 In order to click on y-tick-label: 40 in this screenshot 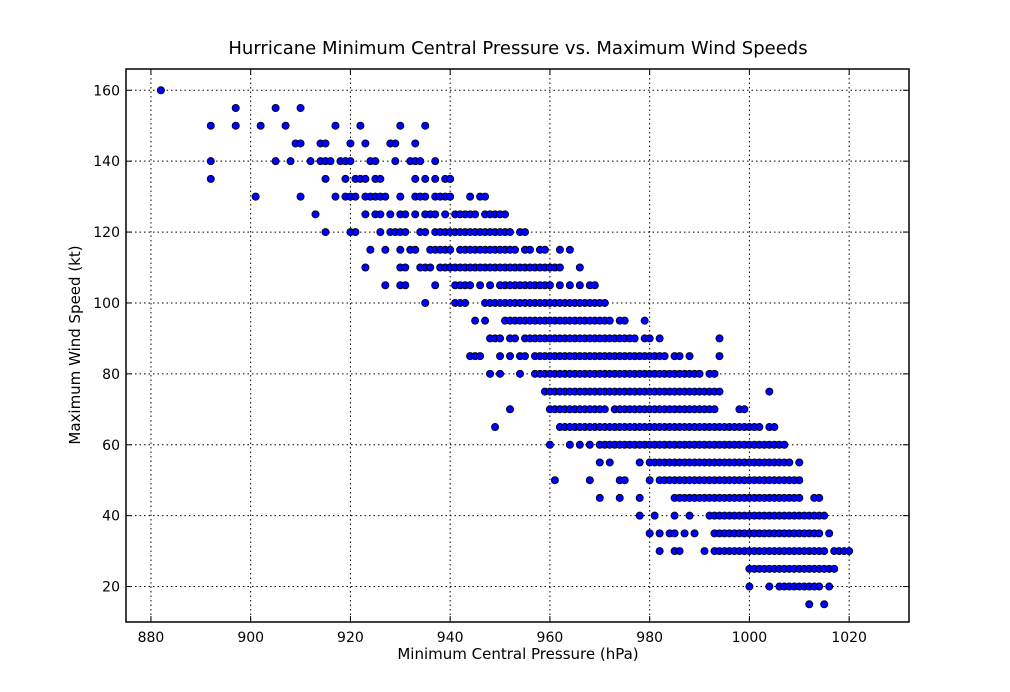, I will do `click(111, 517)`.